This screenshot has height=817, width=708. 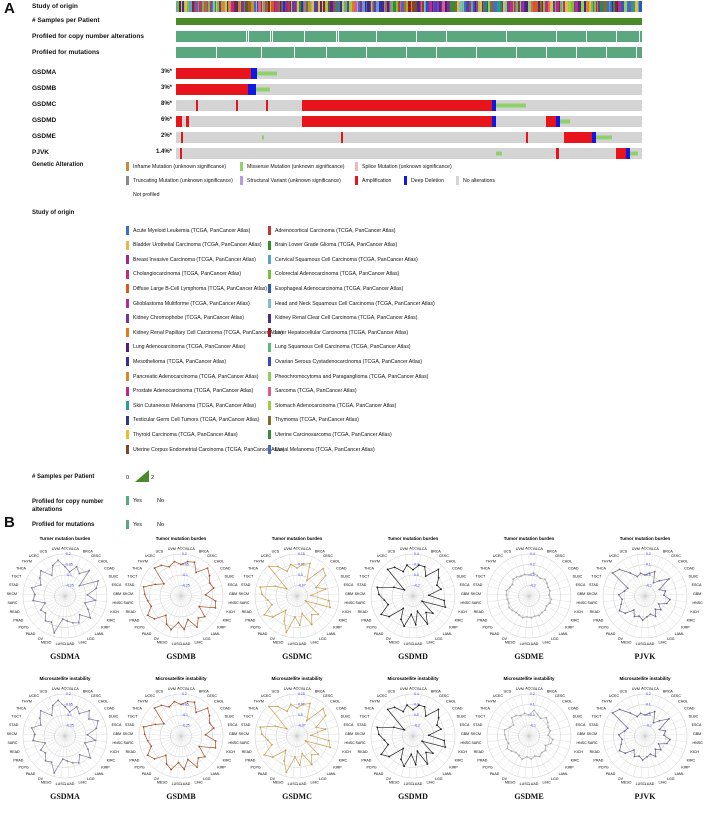 I want to click on radar-title: Tumor mutation burden, so click(x=181, y=538).